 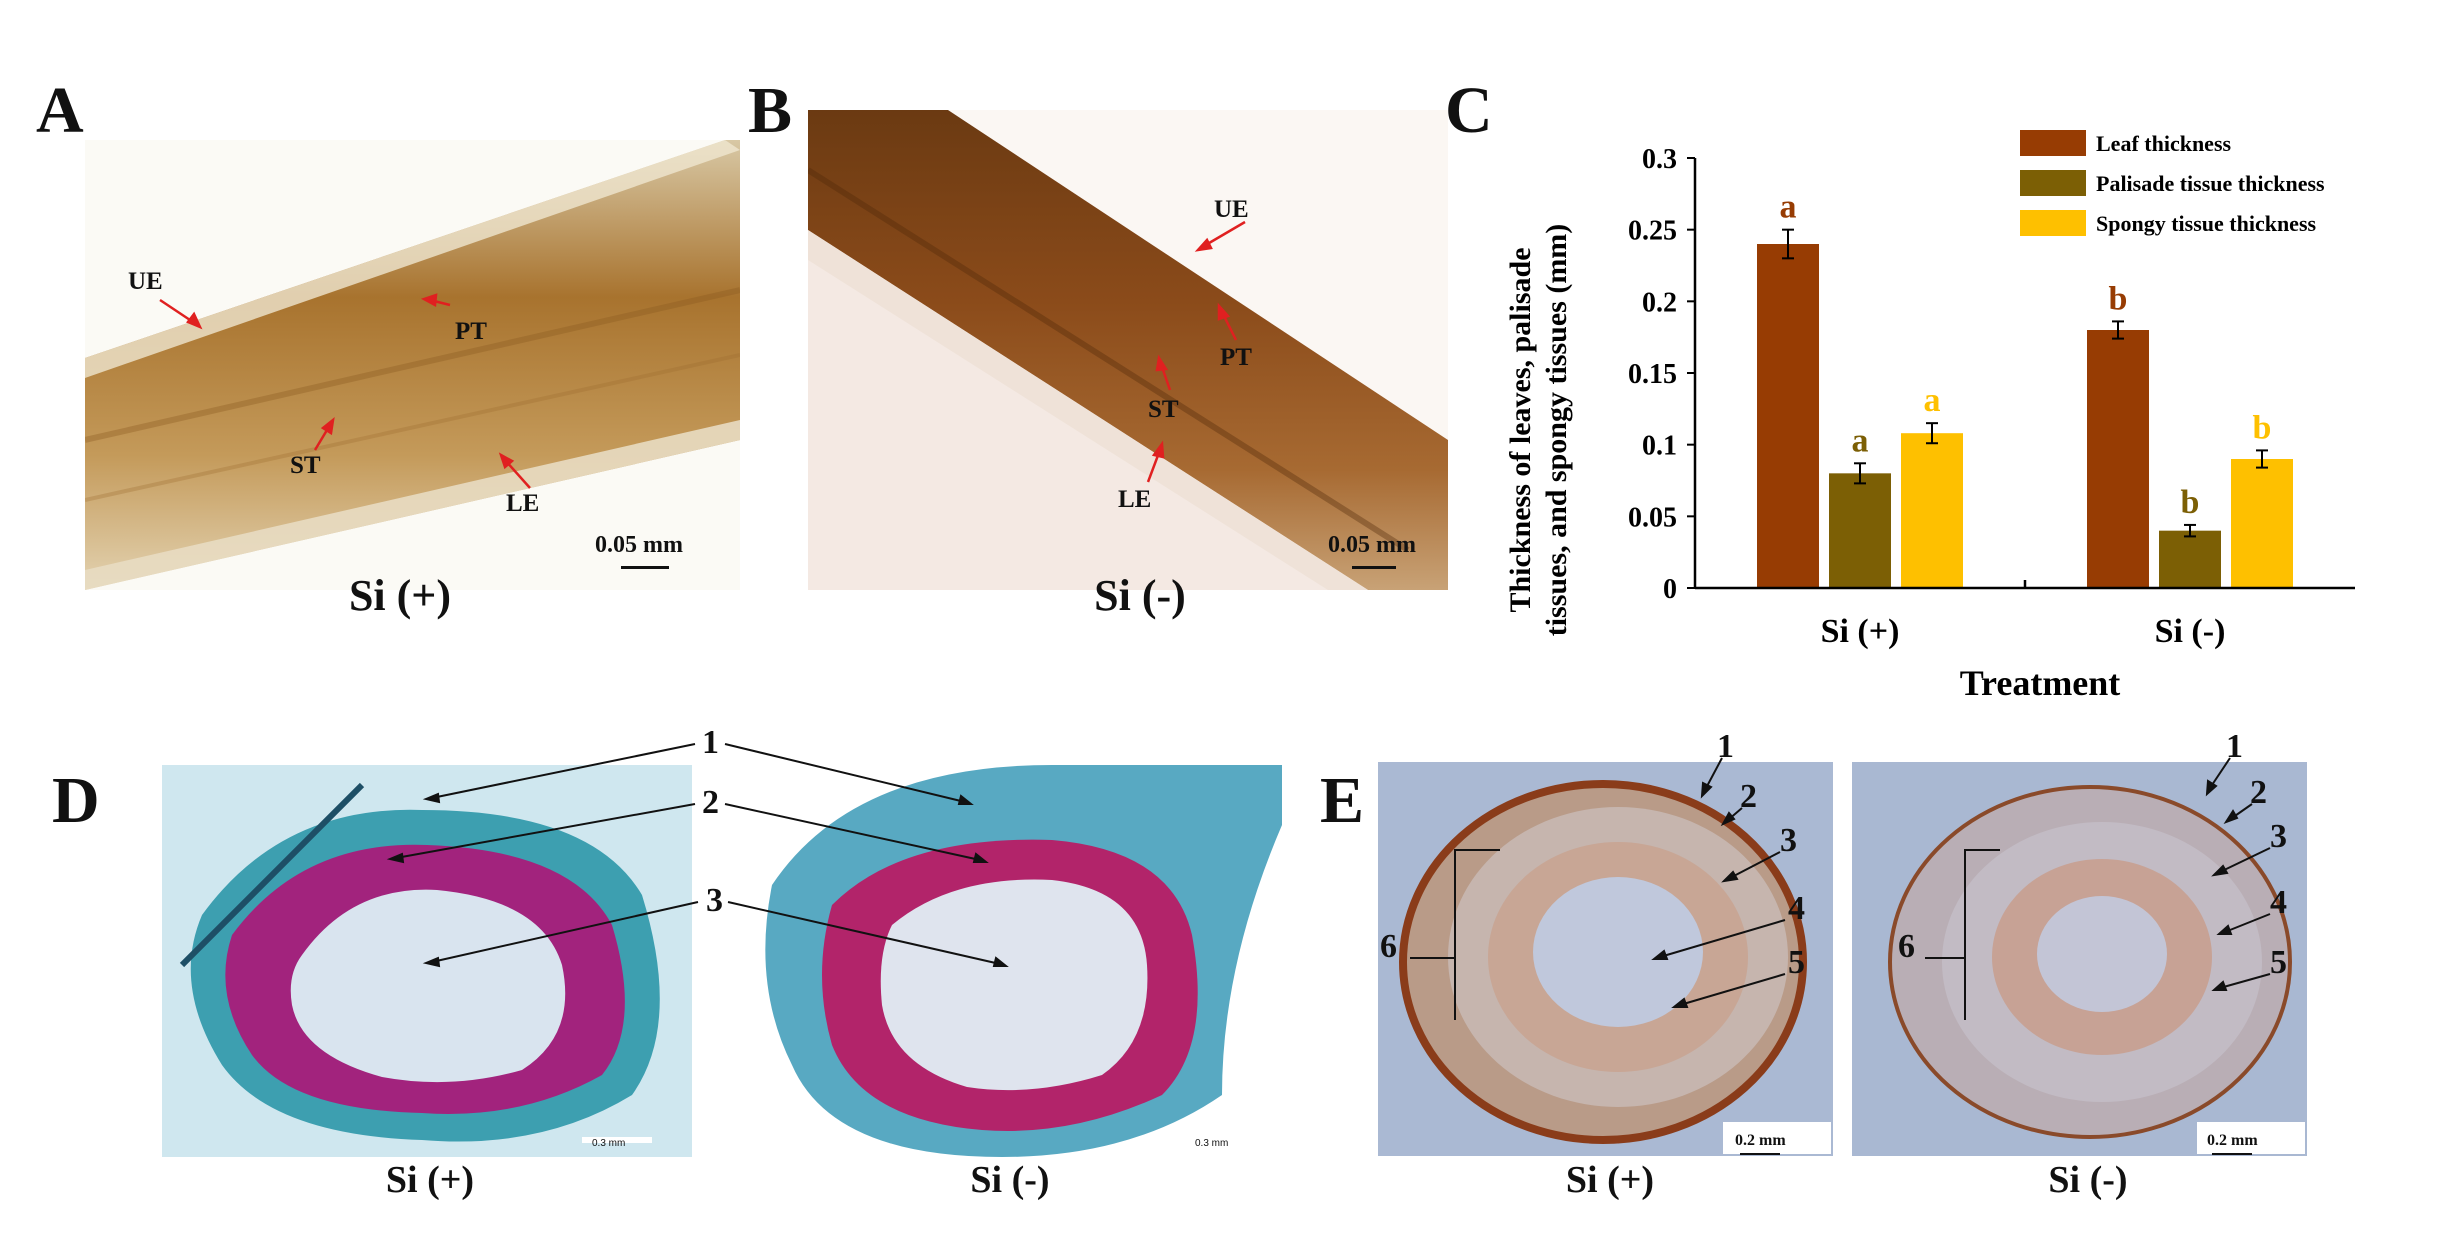 I want to click on label-1-d: 1, so click(x=710, y=742).